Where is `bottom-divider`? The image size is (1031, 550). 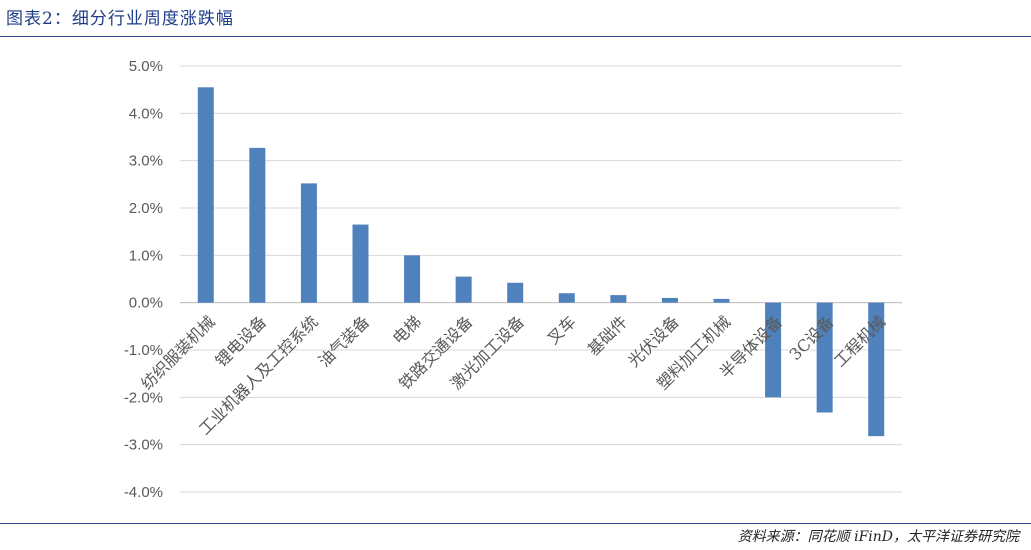
bottom-divider is located at coordinates (515, 523).